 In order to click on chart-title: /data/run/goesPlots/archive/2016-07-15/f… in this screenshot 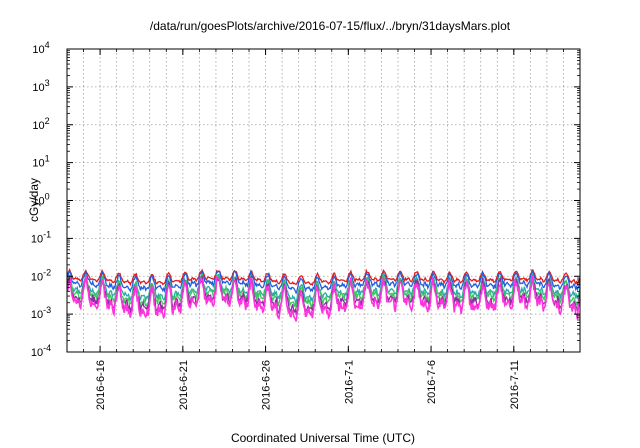, I will do `click(330, 26)`.